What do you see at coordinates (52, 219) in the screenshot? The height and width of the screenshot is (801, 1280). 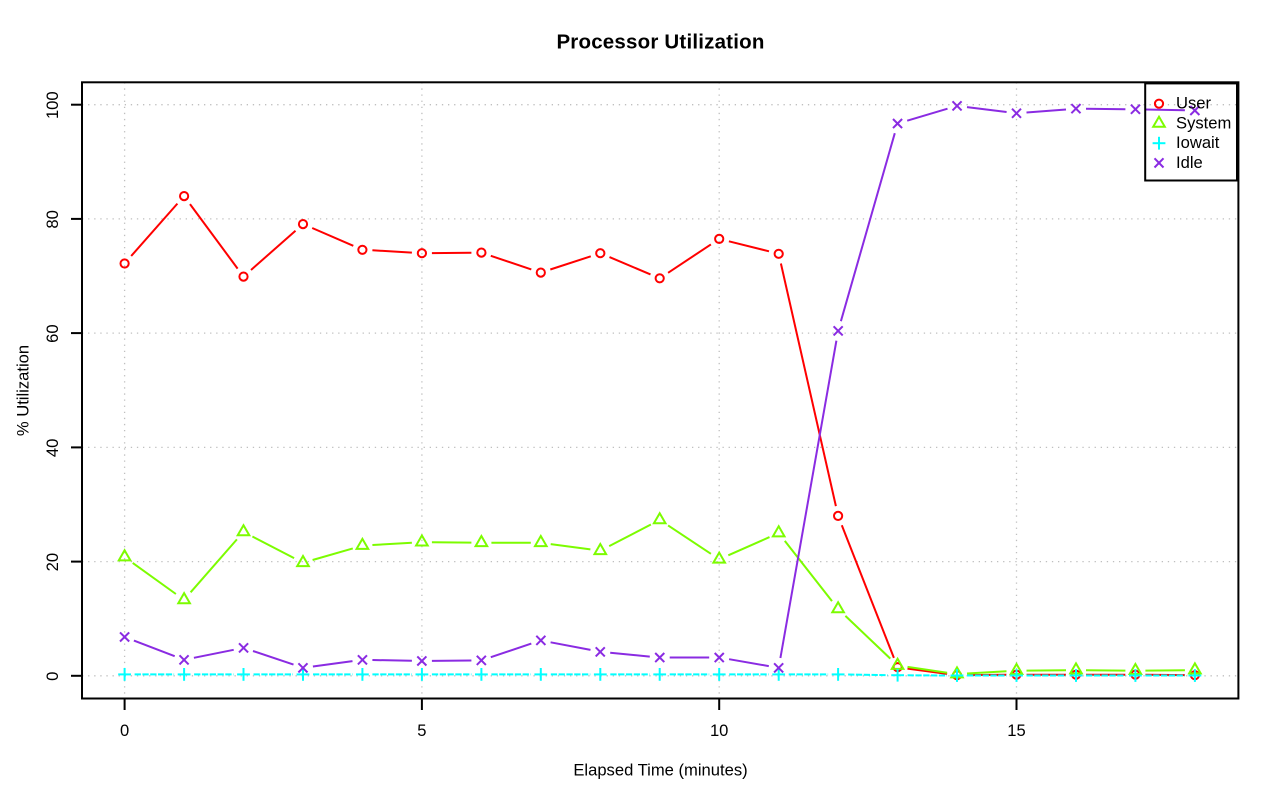 I see `svg-text: 80` at bounding box center [52, 219].